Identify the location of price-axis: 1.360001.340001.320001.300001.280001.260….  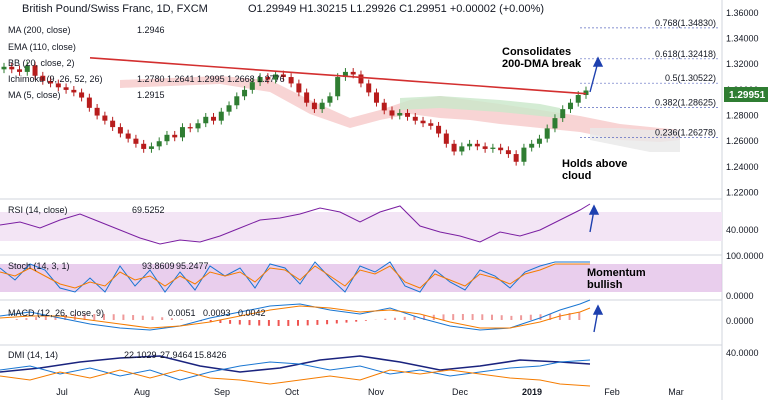
(742, 103).